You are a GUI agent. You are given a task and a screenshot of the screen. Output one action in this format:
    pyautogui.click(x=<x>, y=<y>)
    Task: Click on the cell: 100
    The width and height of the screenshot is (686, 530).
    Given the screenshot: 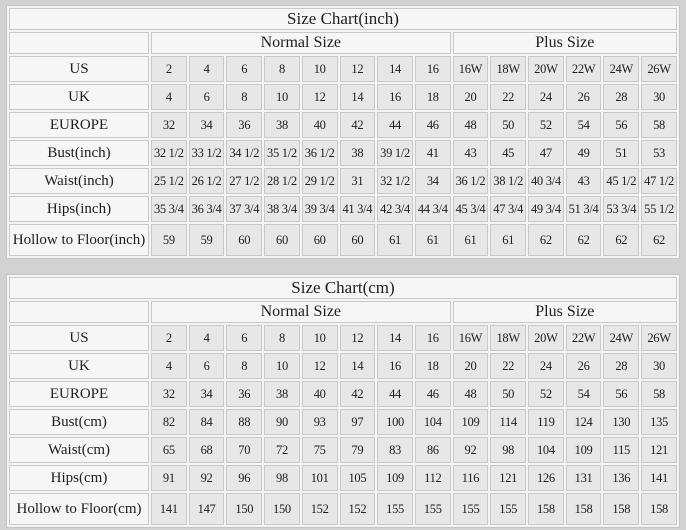 What is the action you would take?
    pyautogui.click(x=395, y=422)
    